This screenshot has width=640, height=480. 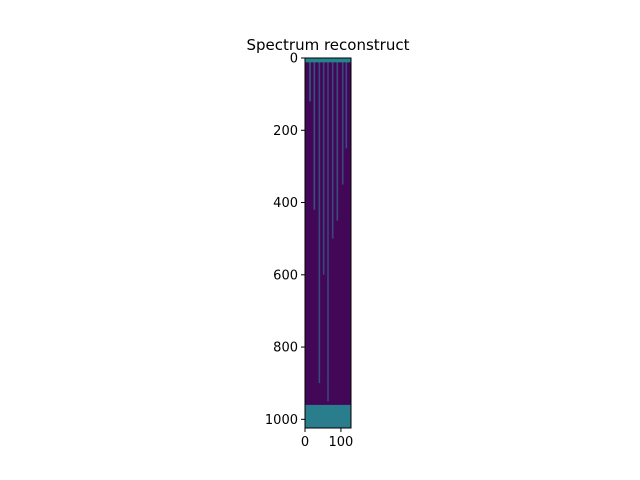 I want to click on y-tick-label: 1000, so click(x=281, y=420).